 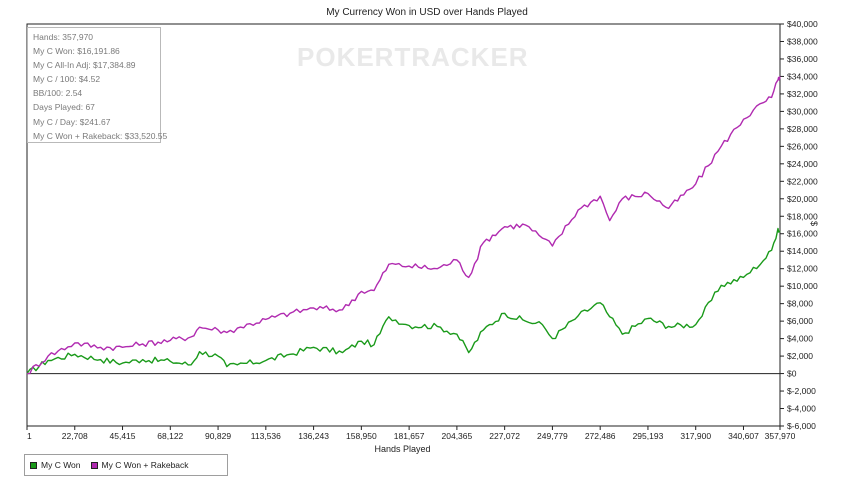 I want to click on y-tick-label: $32,000, so click(x=802, y=94).